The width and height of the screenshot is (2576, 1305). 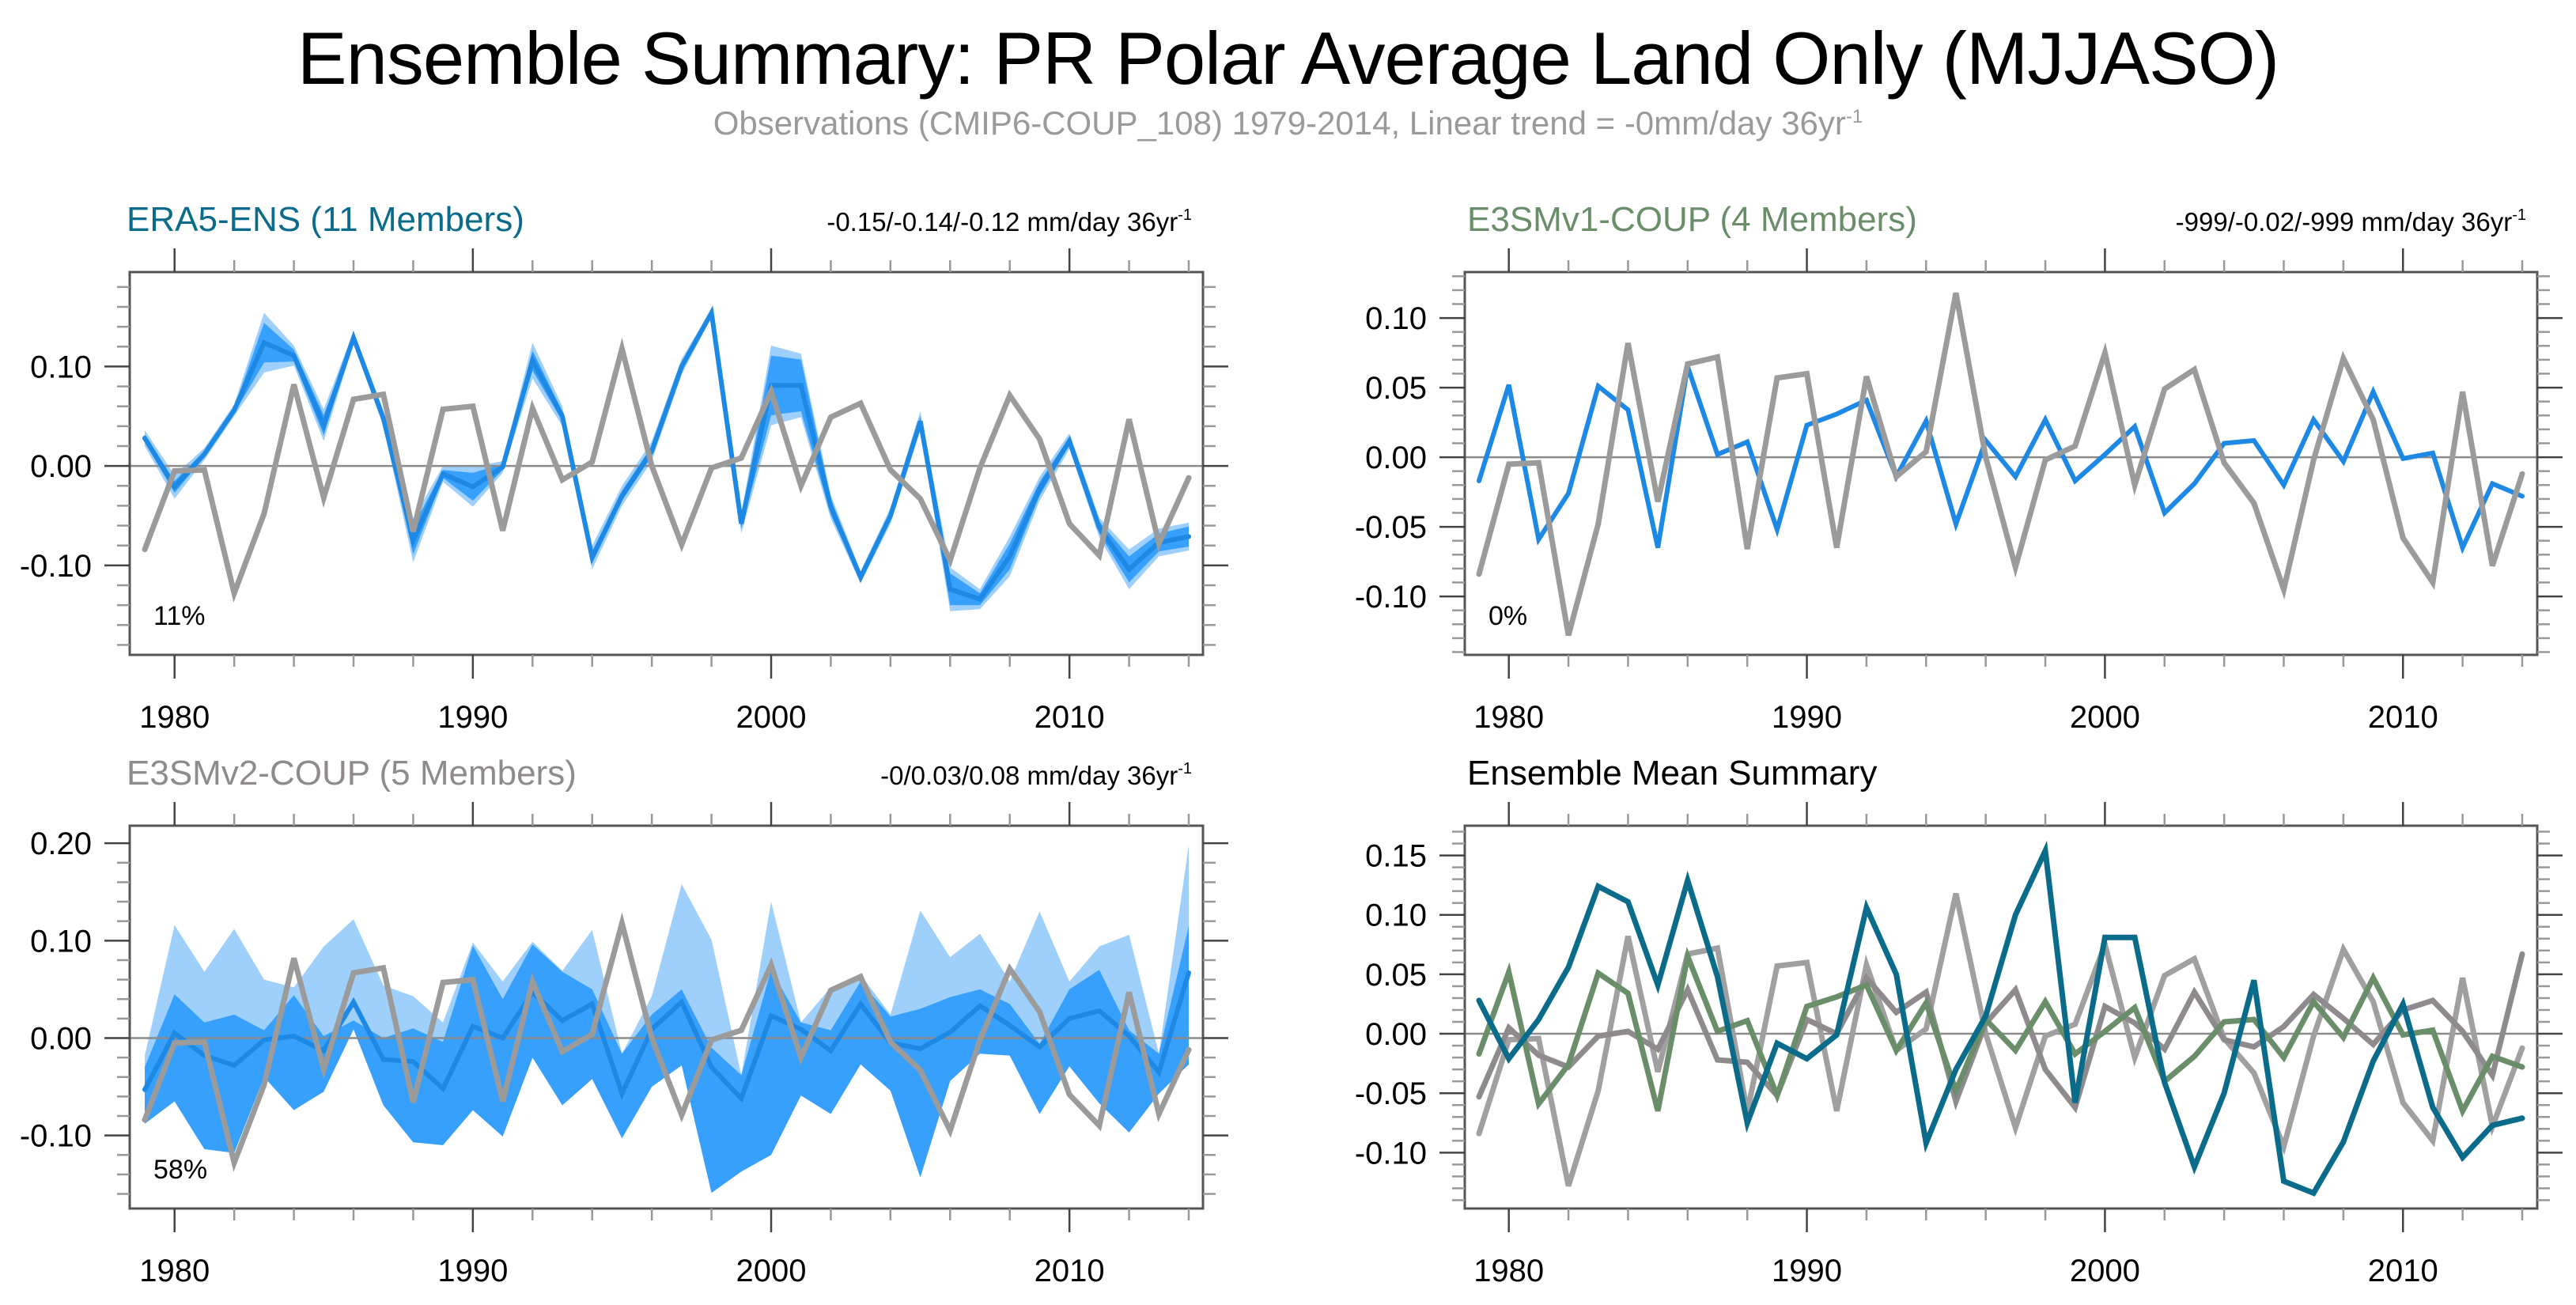 What do you see at coordinates (179, 616) in the screenshot?
I see `percent-label: 11%` at bounding box center [179, 616].